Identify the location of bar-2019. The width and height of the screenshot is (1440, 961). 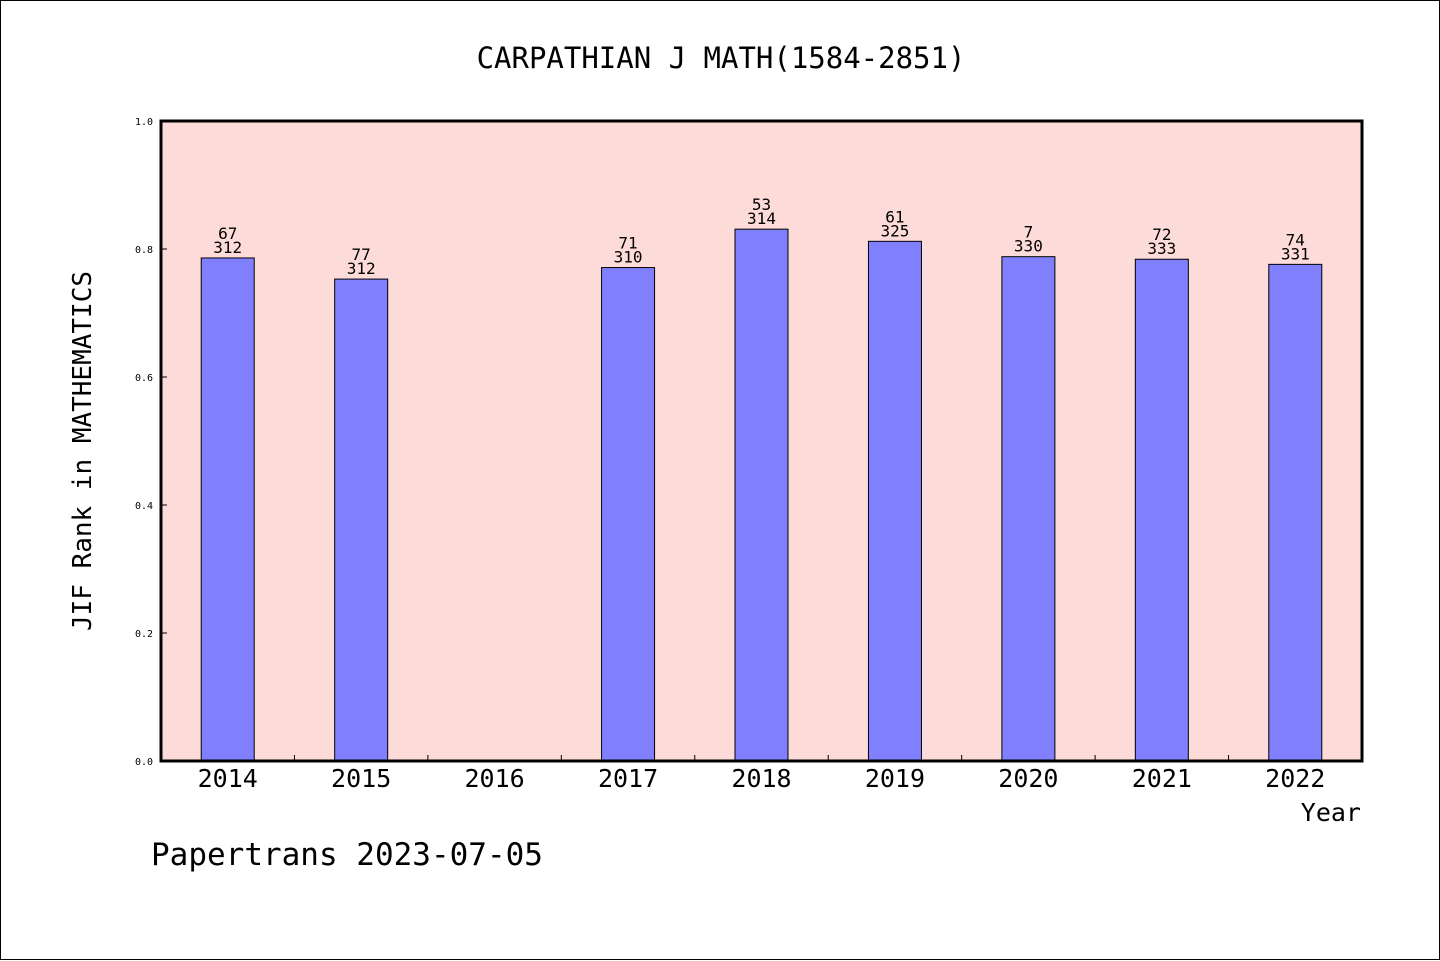
(894, 501).